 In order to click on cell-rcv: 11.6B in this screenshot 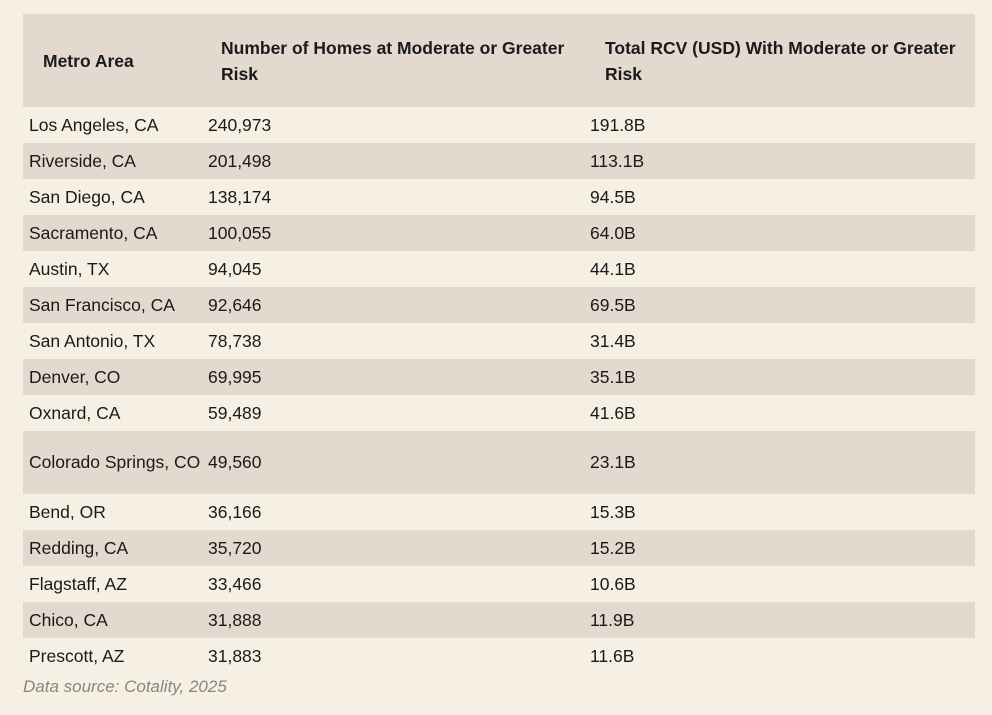, I will do `click(612, 655)`.